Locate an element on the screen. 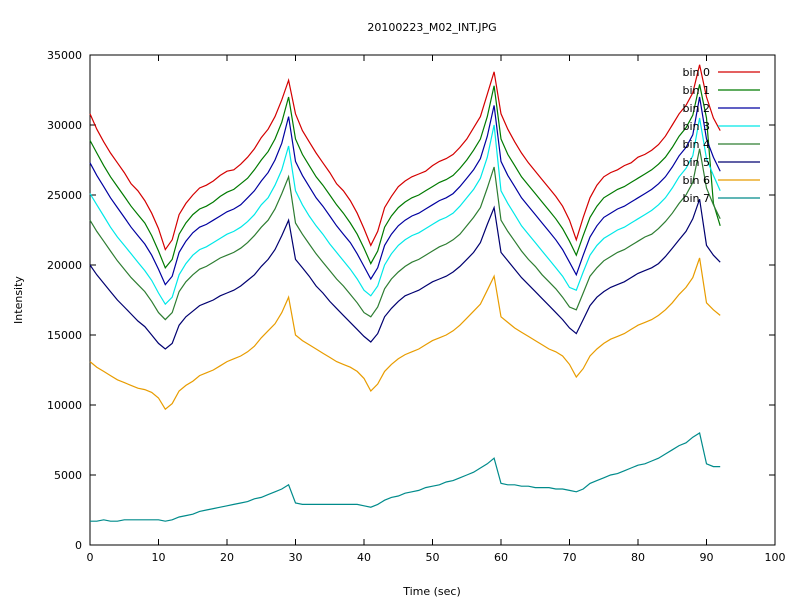 The height and width of the screenshot is (600, 800). y-tick-label: 5000 is located at coordinates (68, 475).